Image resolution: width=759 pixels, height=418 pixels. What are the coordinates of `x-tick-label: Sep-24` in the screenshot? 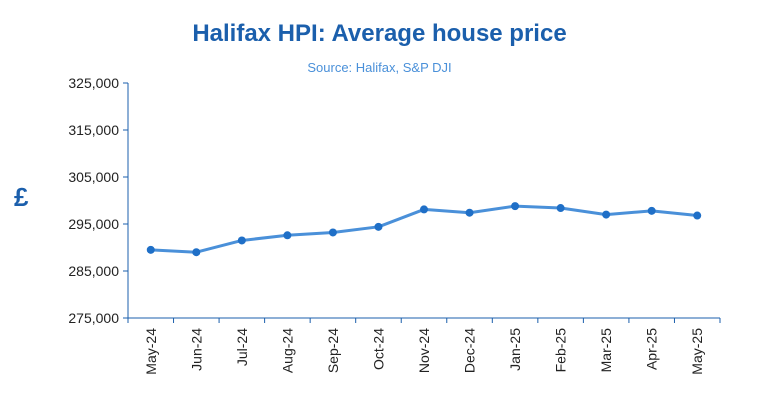 It's located at (333, 350).